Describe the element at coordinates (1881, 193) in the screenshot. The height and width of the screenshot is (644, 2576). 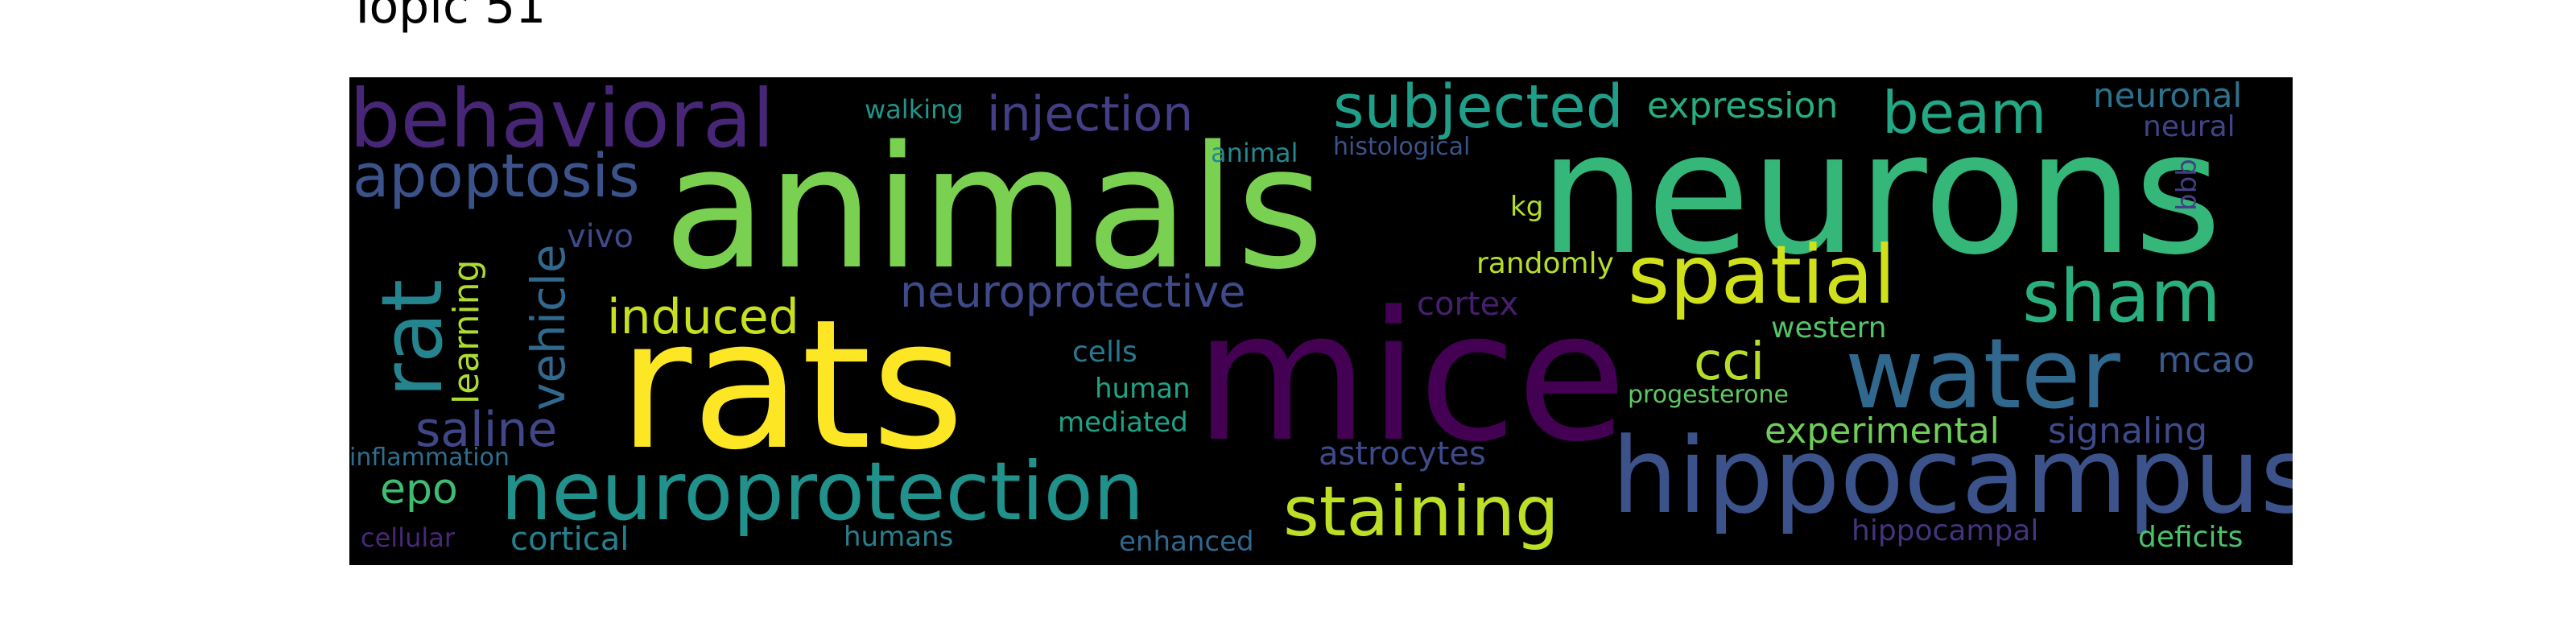
I see `word-neurons: neurons` at that location.